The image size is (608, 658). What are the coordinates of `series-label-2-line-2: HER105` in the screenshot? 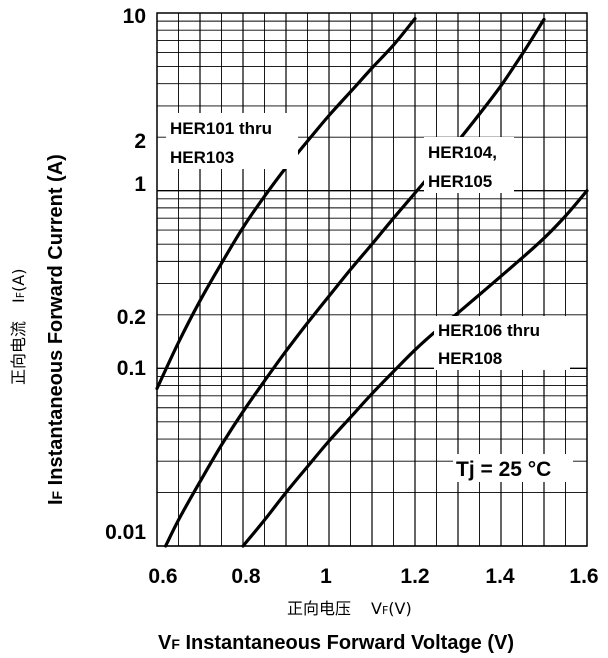 It's located at (460, 181).